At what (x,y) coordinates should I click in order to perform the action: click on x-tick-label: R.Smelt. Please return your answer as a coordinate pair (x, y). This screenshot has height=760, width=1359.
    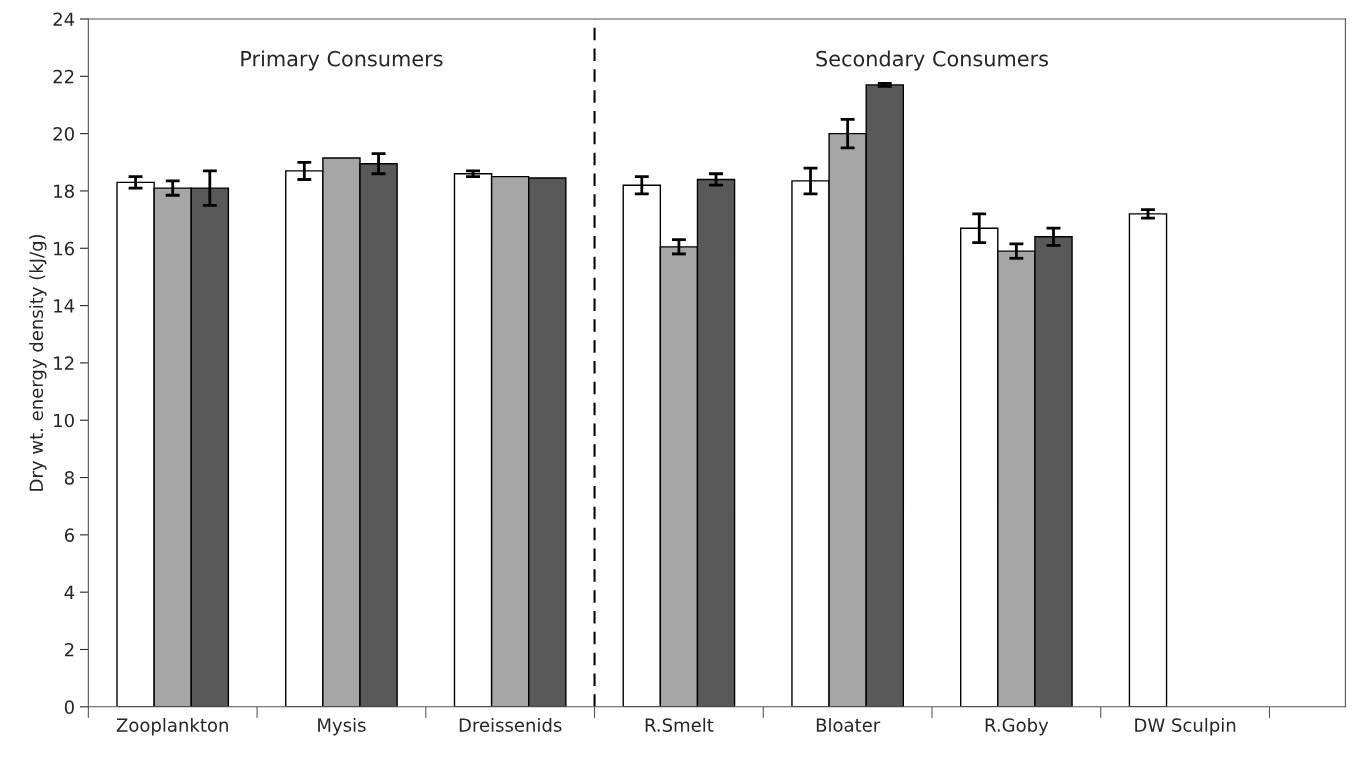
    Looking at the image, I should click on (679, 724).